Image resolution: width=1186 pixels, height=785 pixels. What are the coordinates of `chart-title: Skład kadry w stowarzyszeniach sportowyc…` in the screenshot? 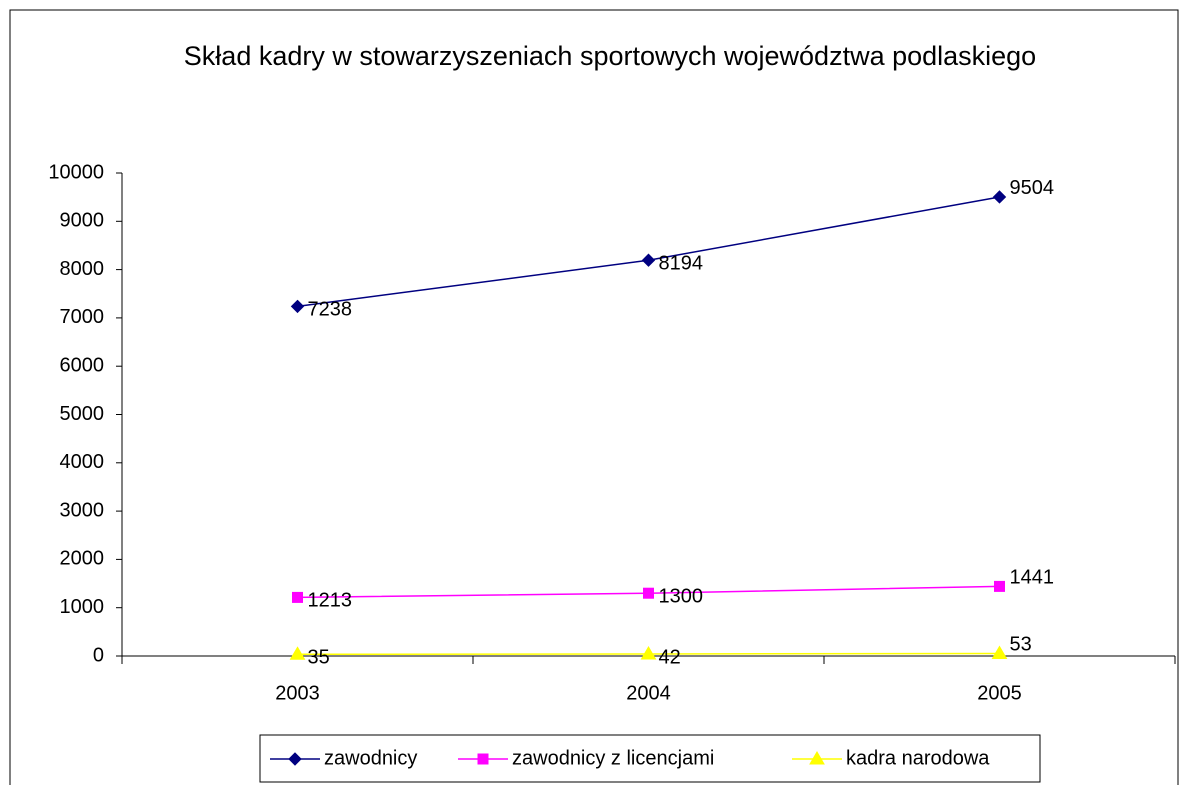 It's located at (610, 56).